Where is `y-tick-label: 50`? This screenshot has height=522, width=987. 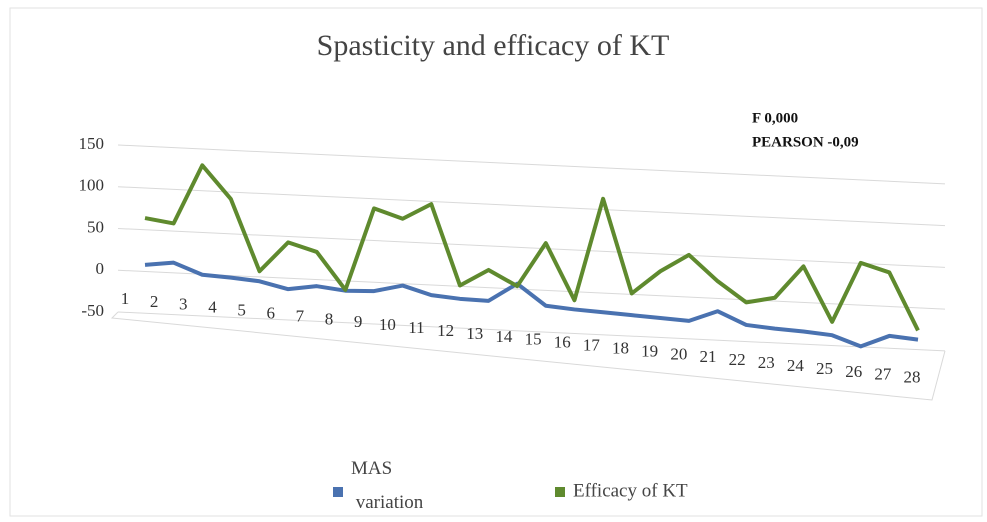 y-tick-label: 50 is located at coordinates (95, 226).